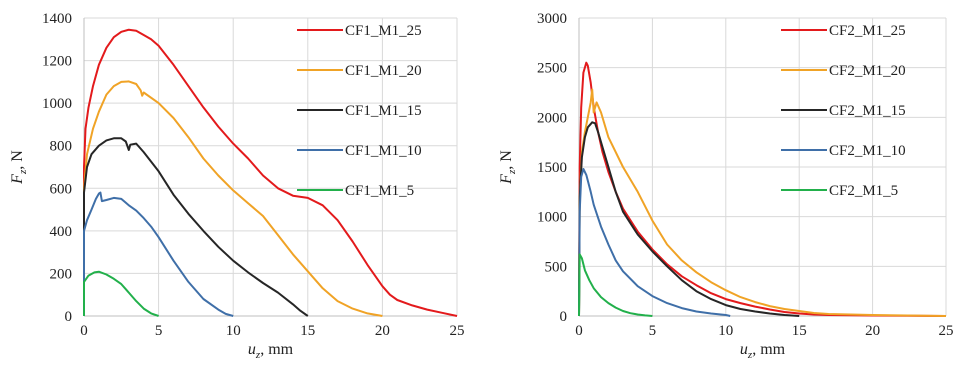 The height and width of the screenshot is (368, 958). I want to click on y-tick-label: 1200, so click(57, 62).